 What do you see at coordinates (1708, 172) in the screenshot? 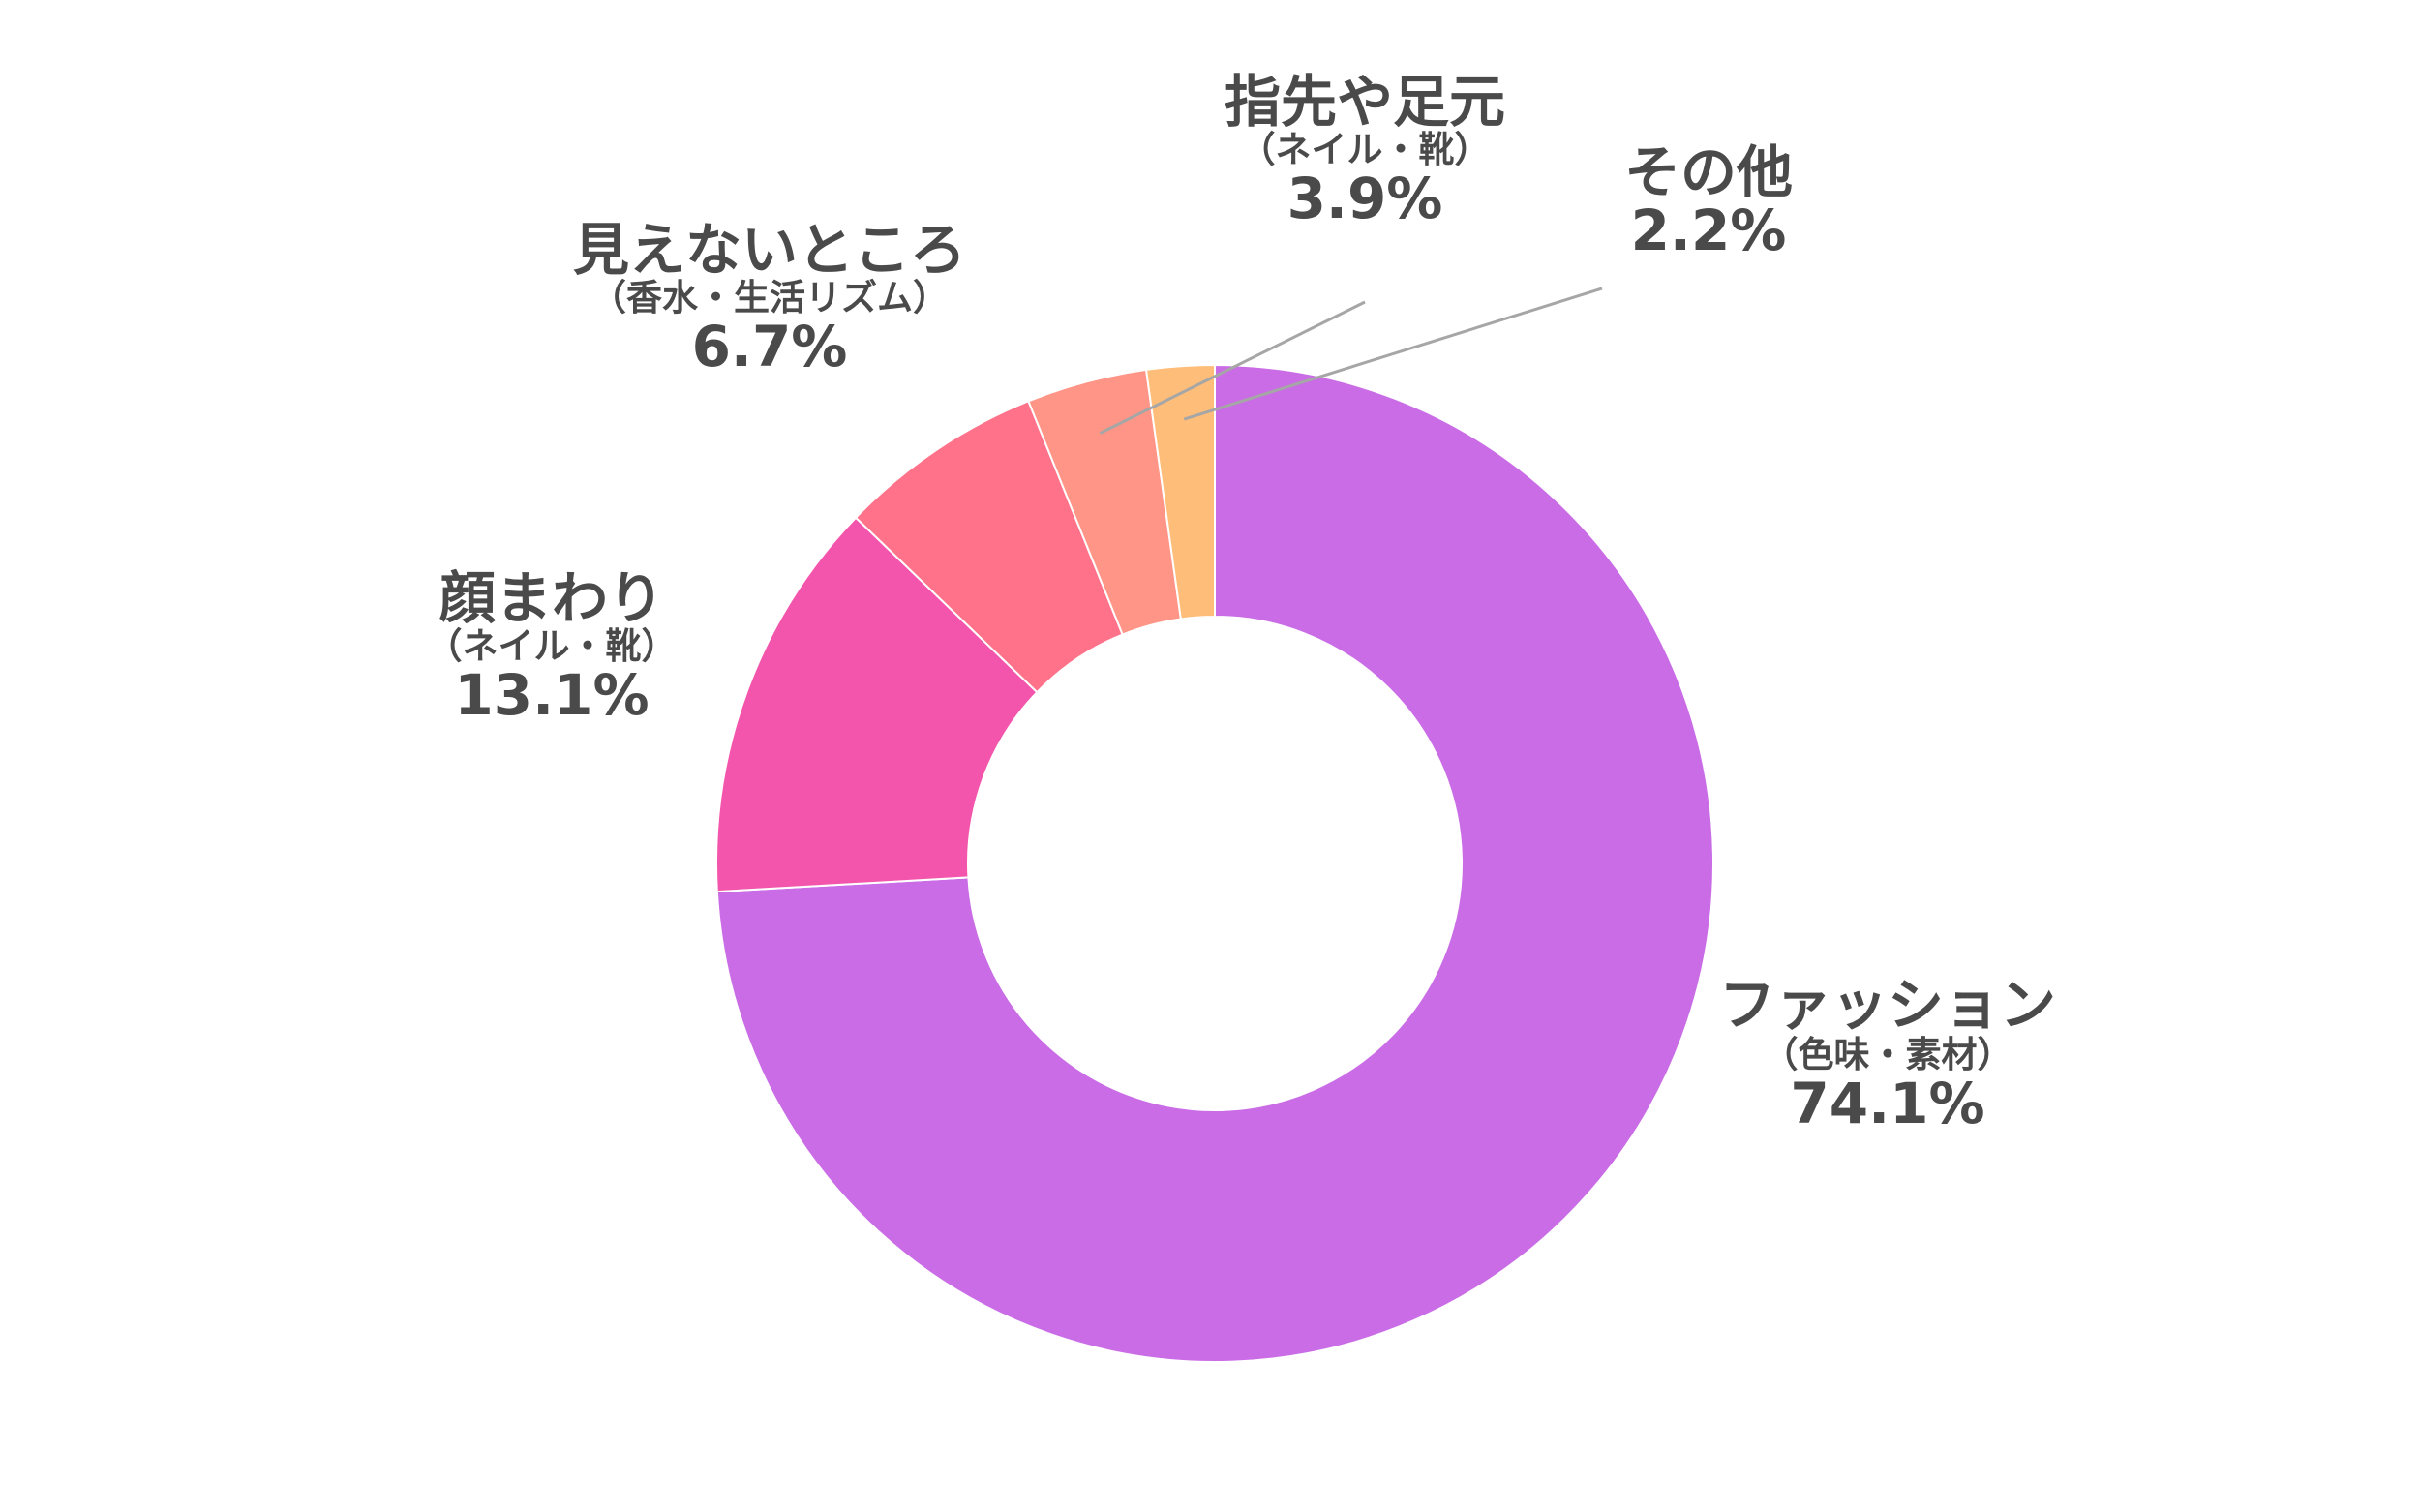
I see `slice-label-name: その他` at bounding box center [1708, 172].